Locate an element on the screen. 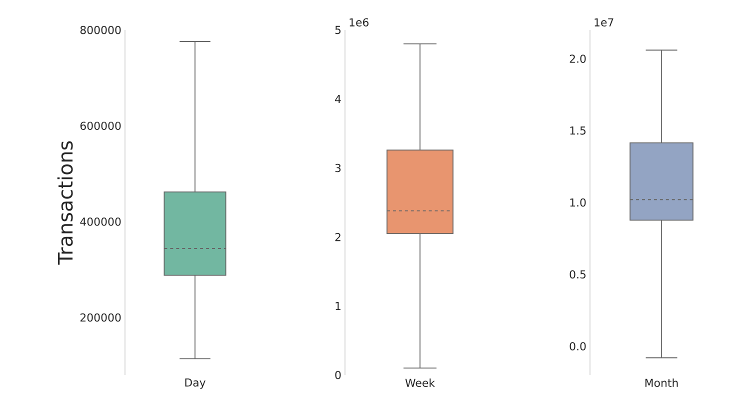 The height and width of the screenshot is (409, 733). y-axis-title: Transactions is located at coordinates (65, 203).